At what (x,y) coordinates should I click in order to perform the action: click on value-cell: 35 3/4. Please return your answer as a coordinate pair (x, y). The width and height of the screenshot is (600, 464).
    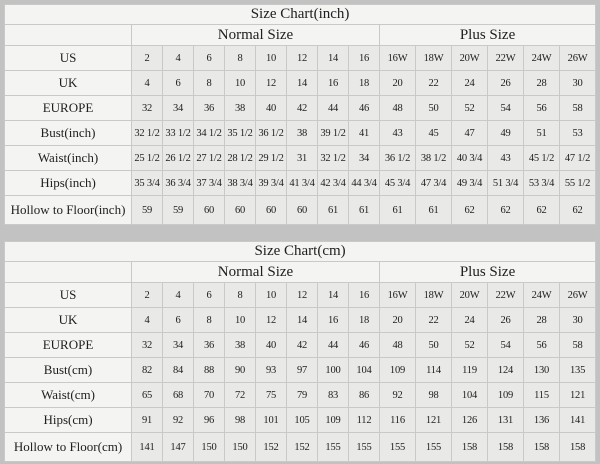
    Looking at the image, I should click on (147, 183).